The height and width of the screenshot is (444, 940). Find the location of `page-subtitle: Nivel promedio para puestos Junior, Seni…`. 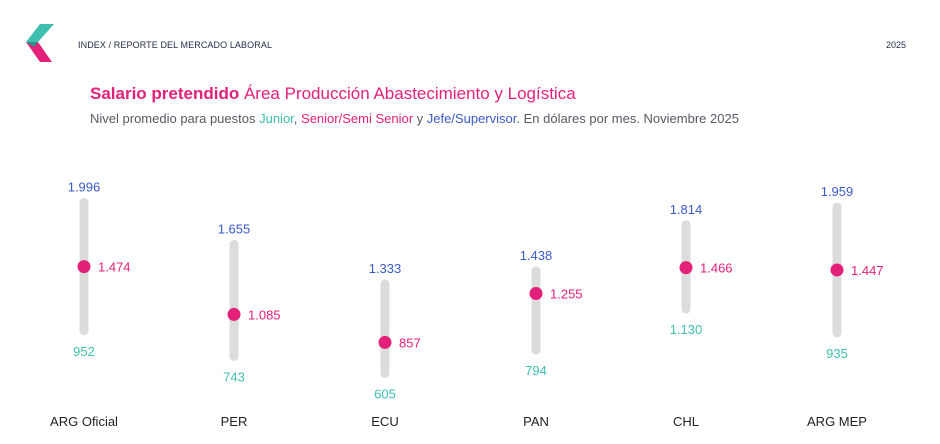

page-subtitle: Nivel promedio para puestos Junior, Seni… is located at coordinates (414, 118).